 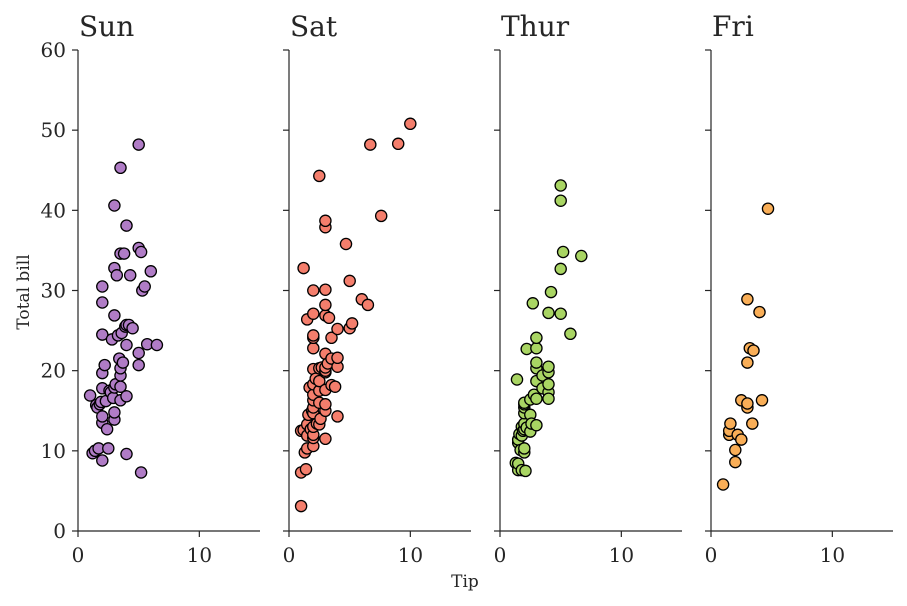 What do you see at coordinates (59, 531) in the screenshot?
I see `y-tick-label: 0` at bounding box center [59, 531].